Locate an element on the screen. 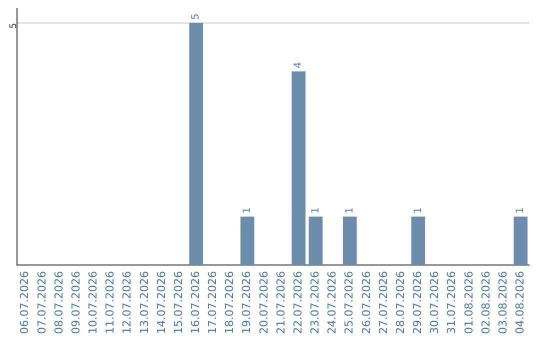 This screenshot has width=540, height=340. x-tick-label: 19.07.2026 is located at coordinates (247, 302).